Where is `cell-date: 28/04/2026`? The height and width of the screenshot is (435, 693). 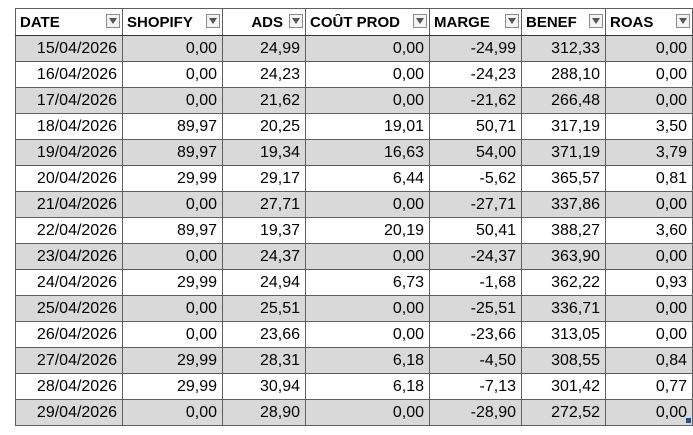 cell-date: 28/04/2026 is located at coordinates (69, 386).